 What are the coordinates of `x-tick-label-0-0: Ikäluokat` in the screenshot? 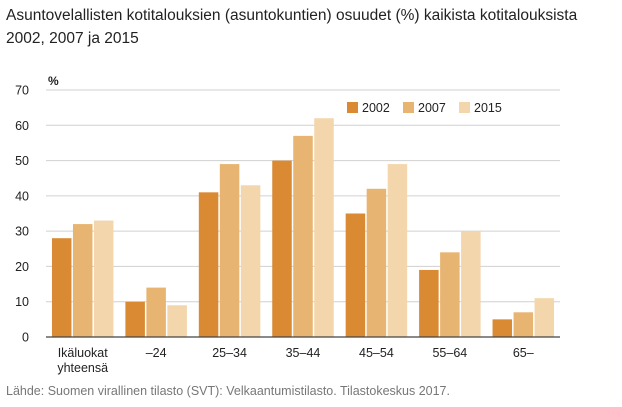 It's located at (83, 353).